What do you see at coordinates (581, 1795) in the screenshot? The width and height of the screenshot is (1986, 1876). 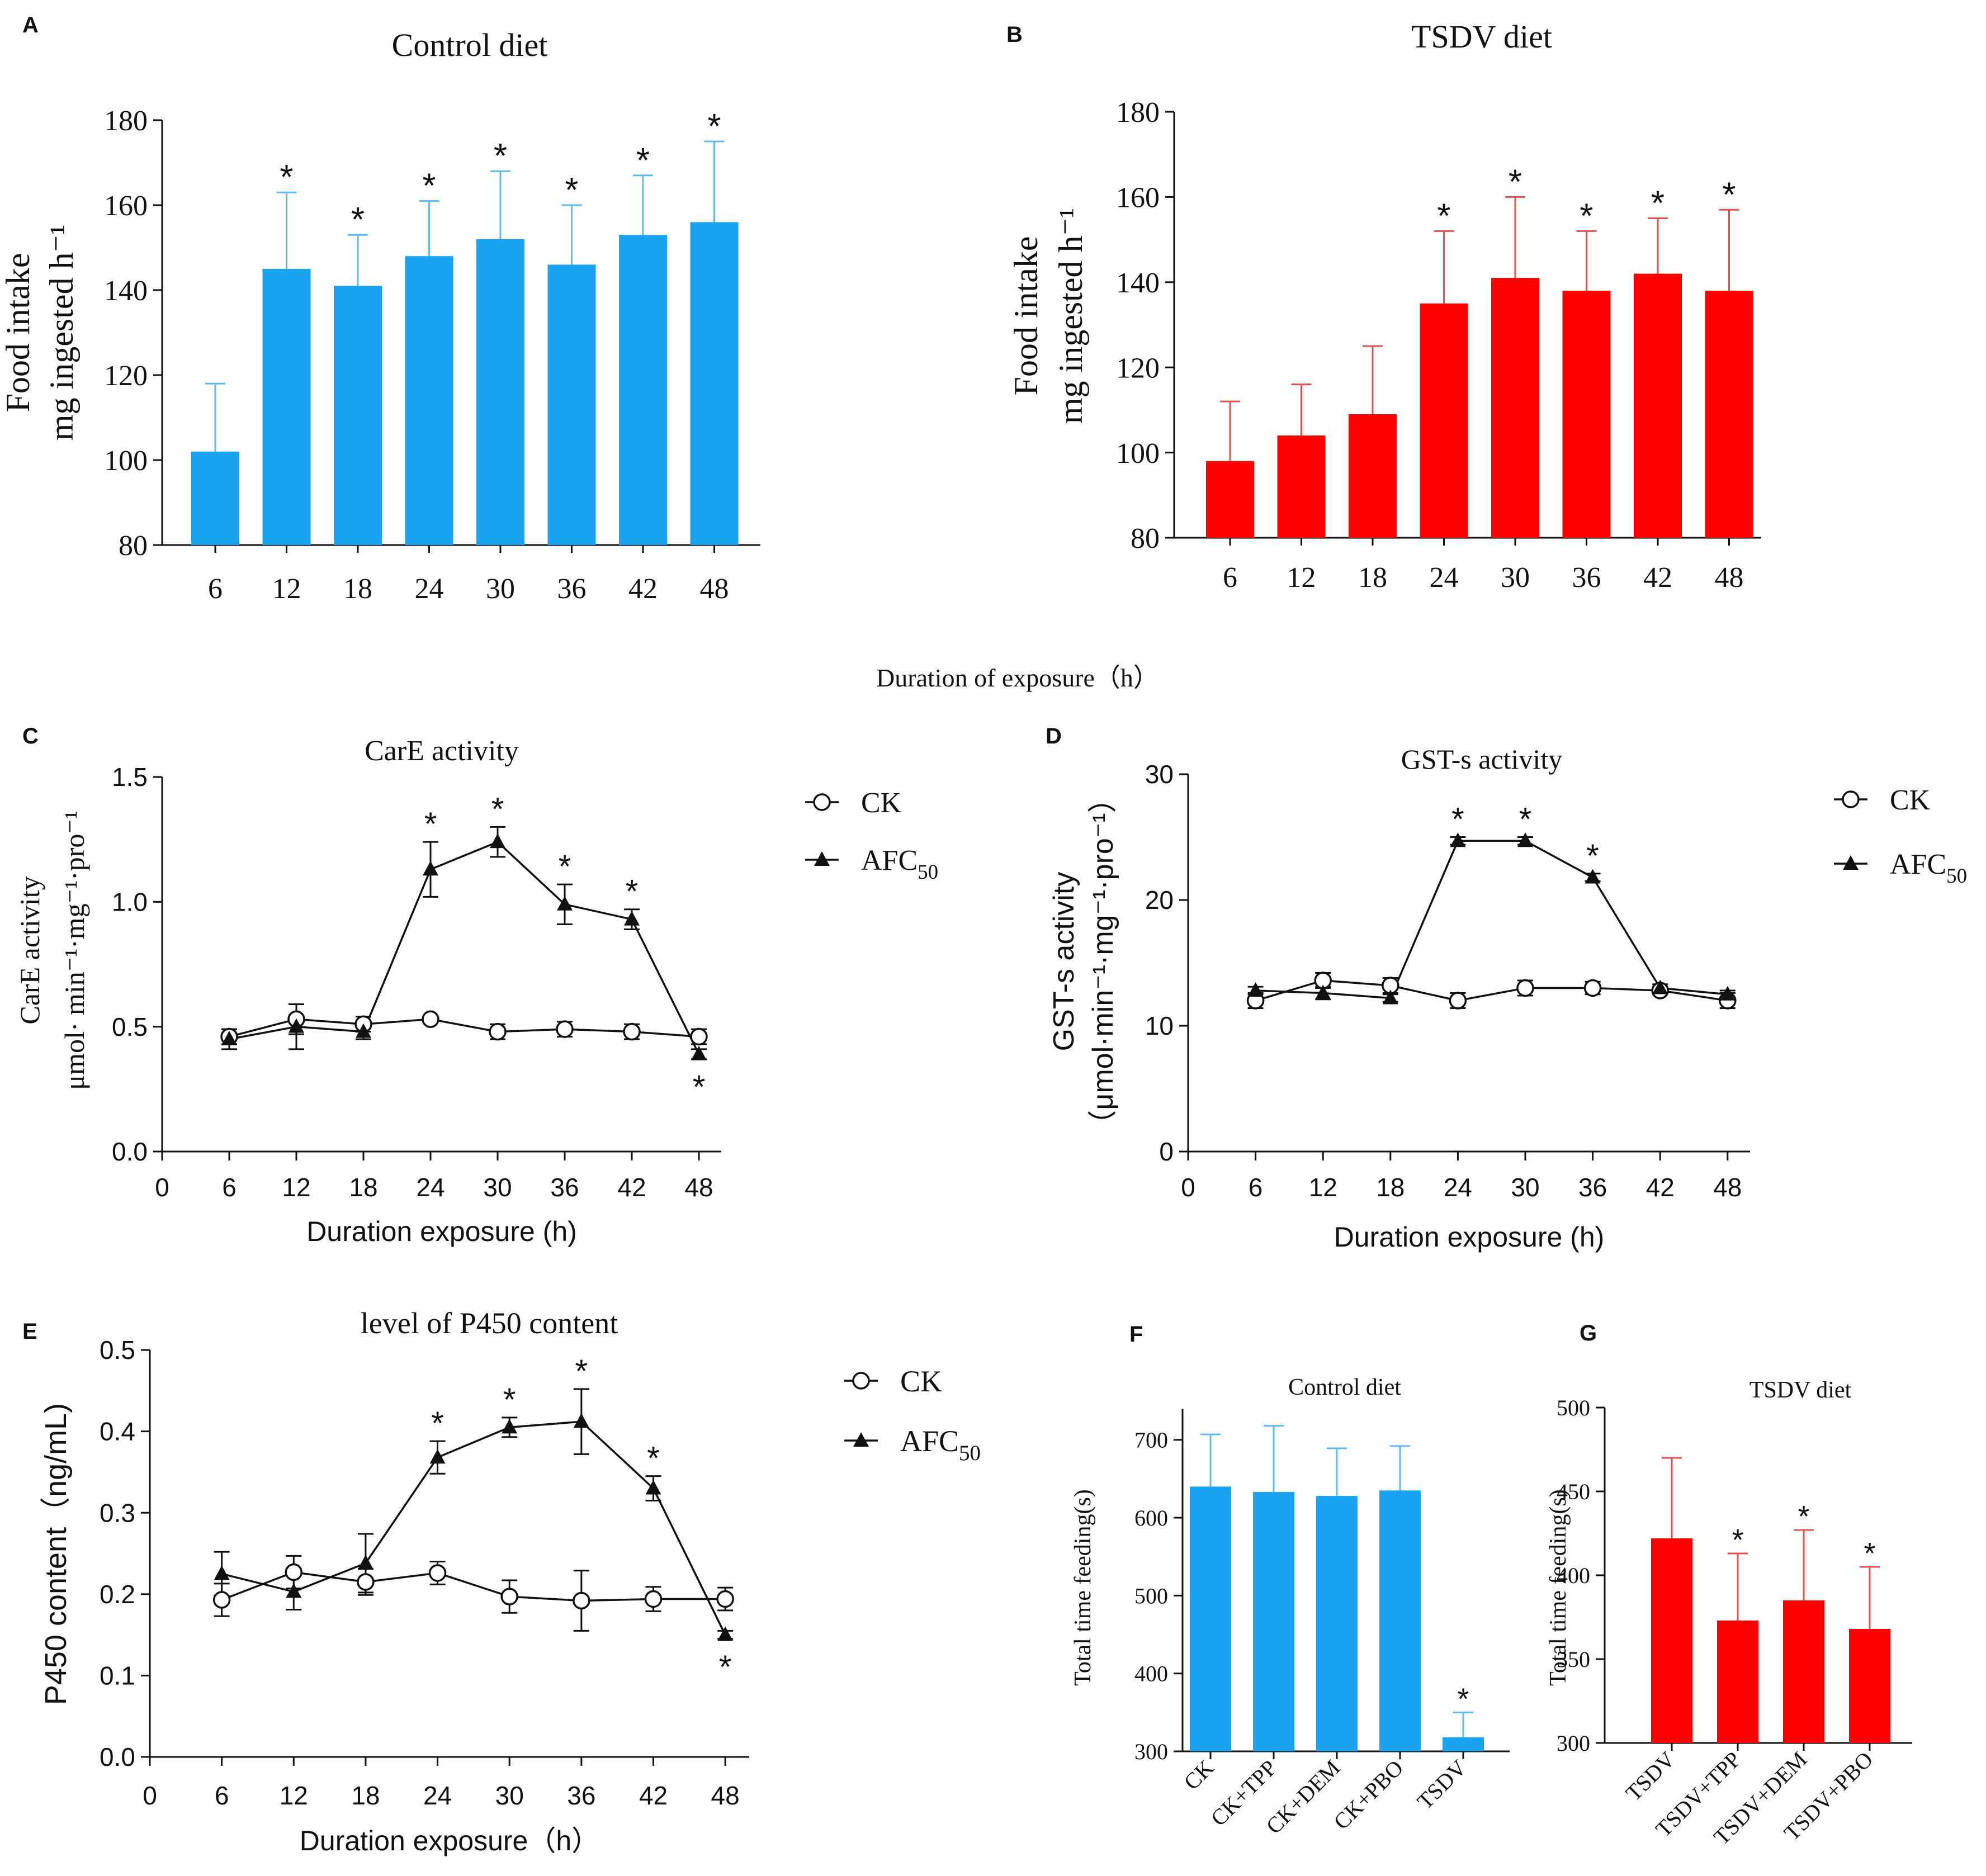 I see `x-tick-label: 36` at bounding box center [581, 1795].